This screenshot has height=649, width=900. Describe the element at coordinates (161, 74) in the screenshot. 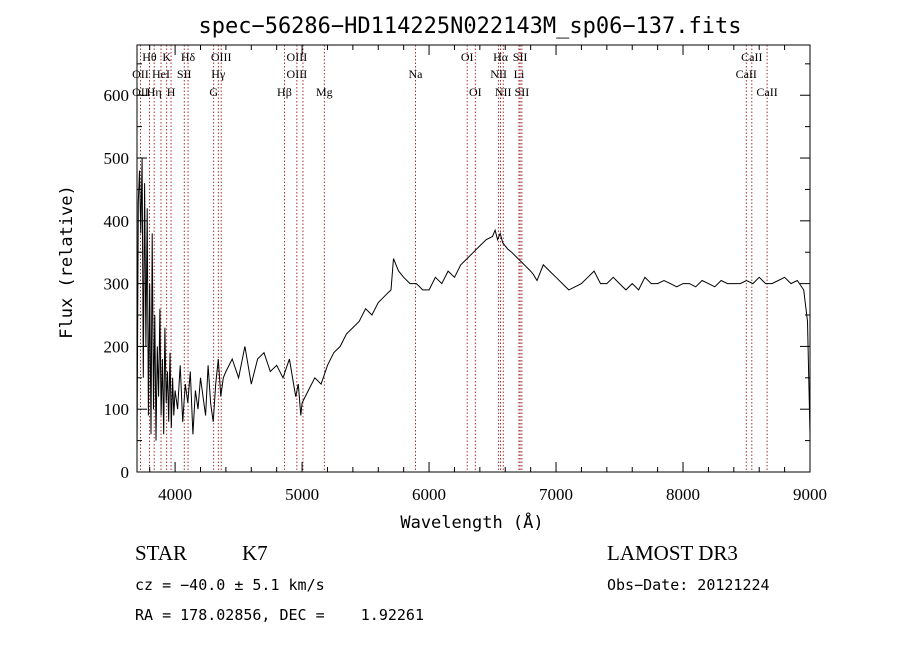

I see `line-label: HeI` at that location.